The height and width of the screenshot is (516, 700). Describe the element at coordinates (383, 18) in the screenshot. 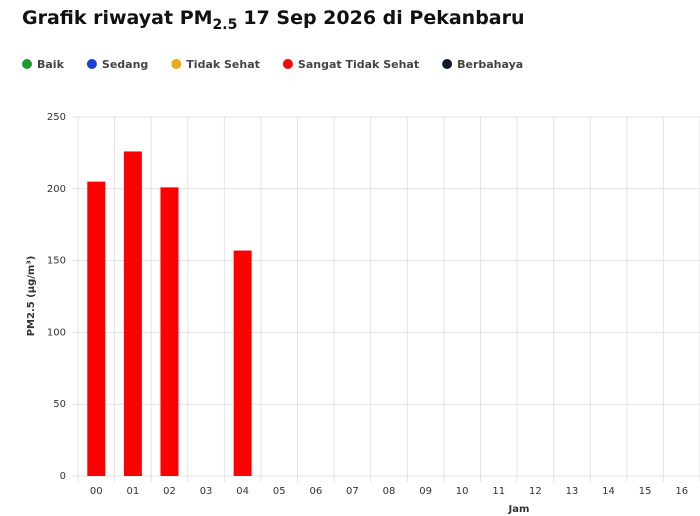

I see `title-text: 17 Sep 2026 di Pekanbaru` at that location.